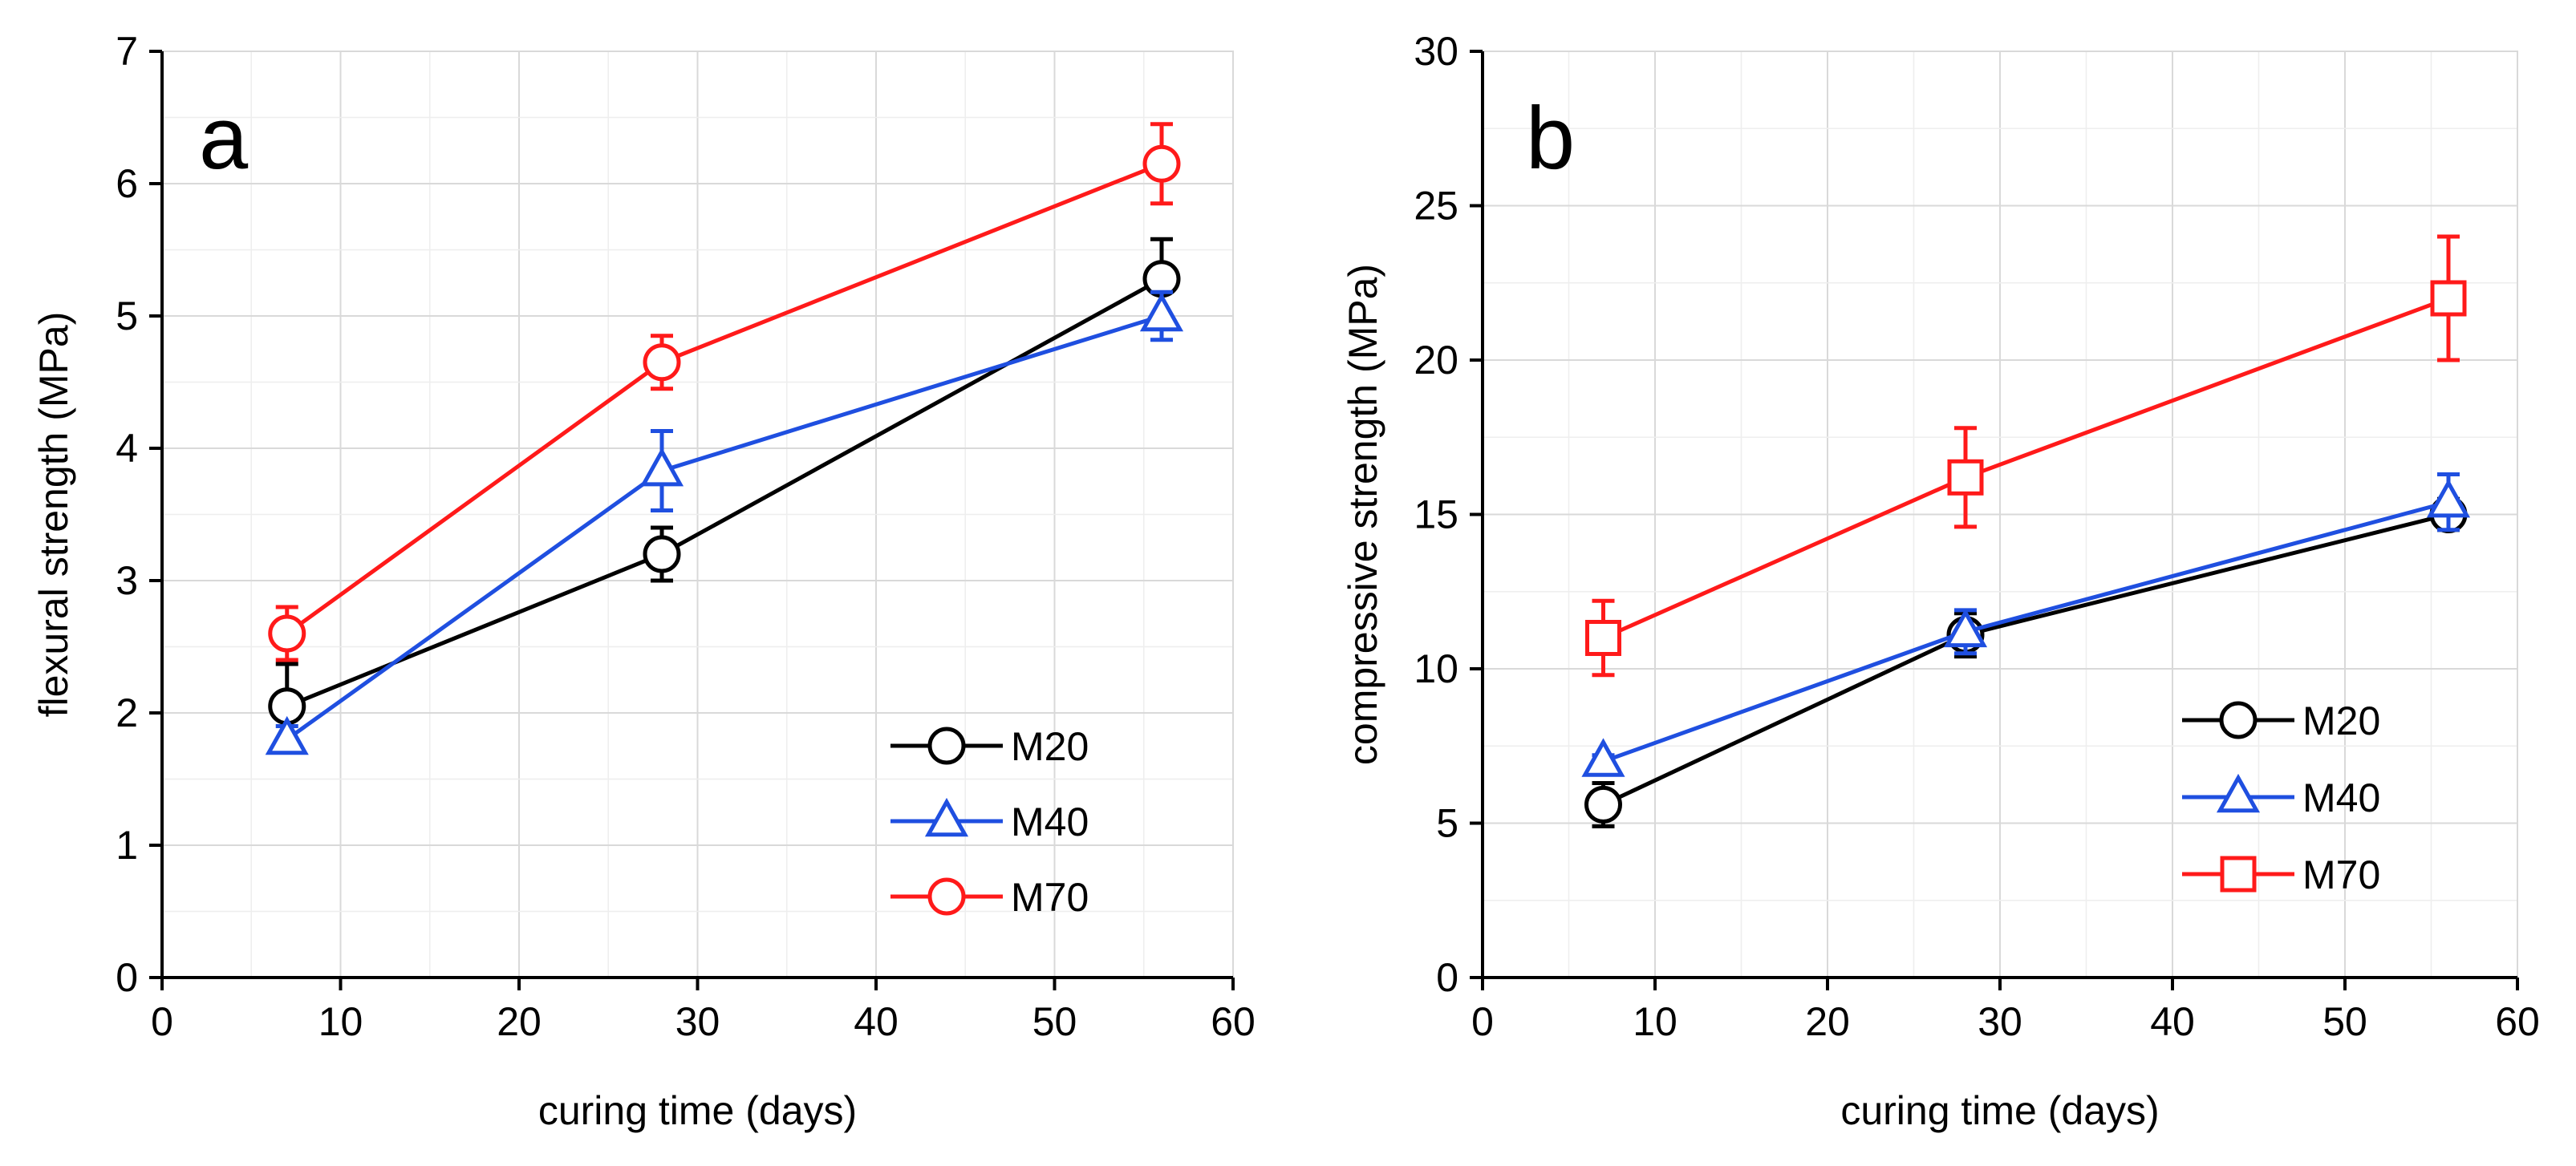 This screenshot has height=1166, width=2576. Describe the element at coordinates (1436, 514) in the screenshot. I see `y-tick-label: 15` at that location.